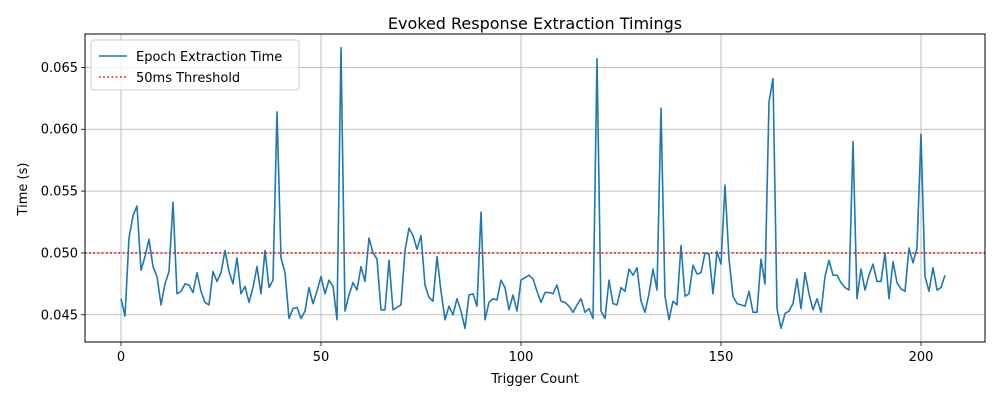  Describe the element at coordinates (188, 78) in the screenshot. I see `legend-label-threshold: 50ms Threshold` at that location.